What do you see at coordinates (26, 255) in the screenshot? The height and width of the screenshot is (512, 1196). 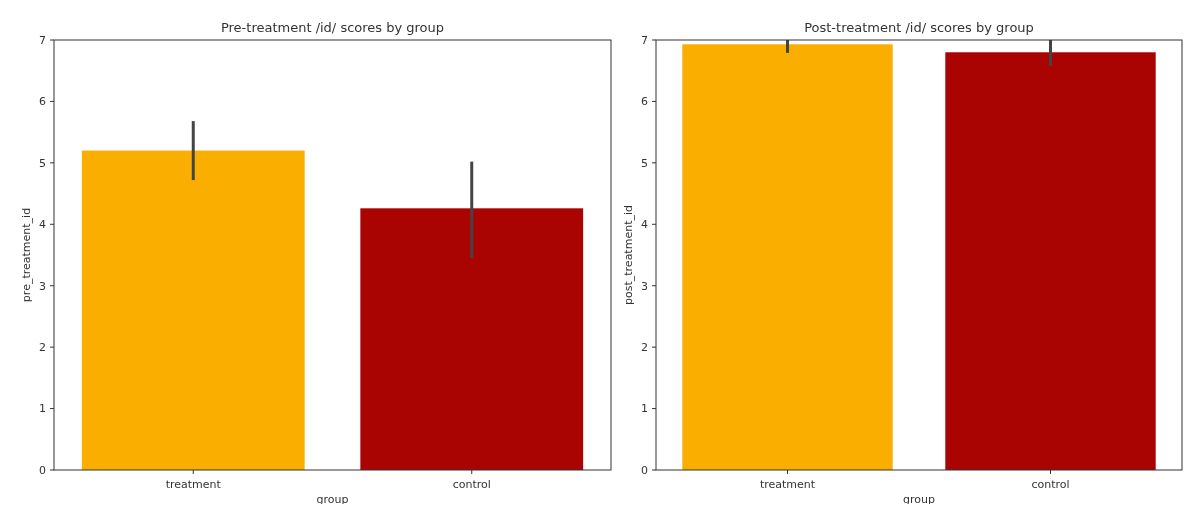 I see `y-axis-title: pre_treatment_id` at bounding box center [26, 255].